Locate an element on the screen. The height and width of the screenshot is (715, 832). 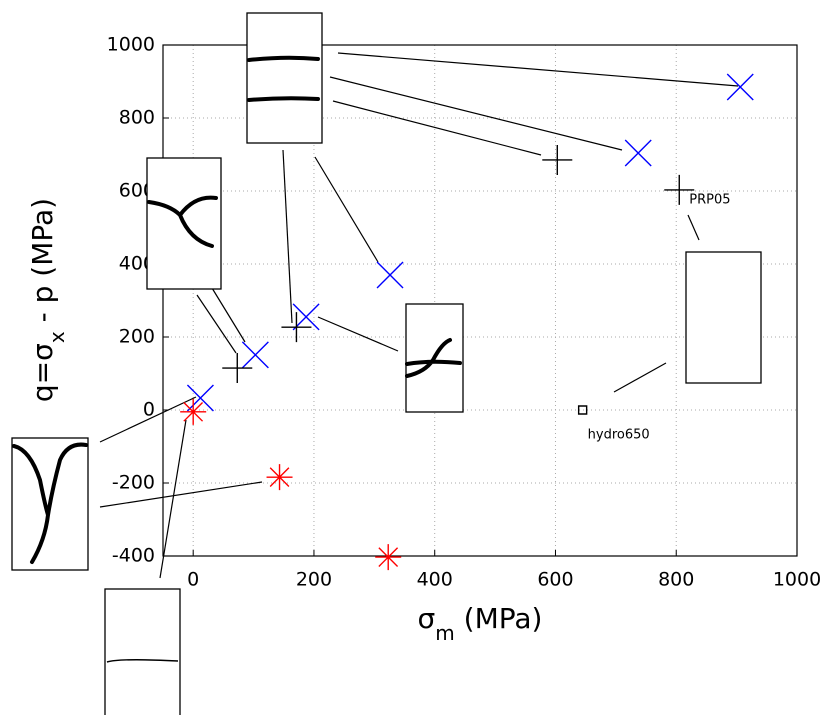
y-tick-label: 600 is located at coordinates (137, 191).